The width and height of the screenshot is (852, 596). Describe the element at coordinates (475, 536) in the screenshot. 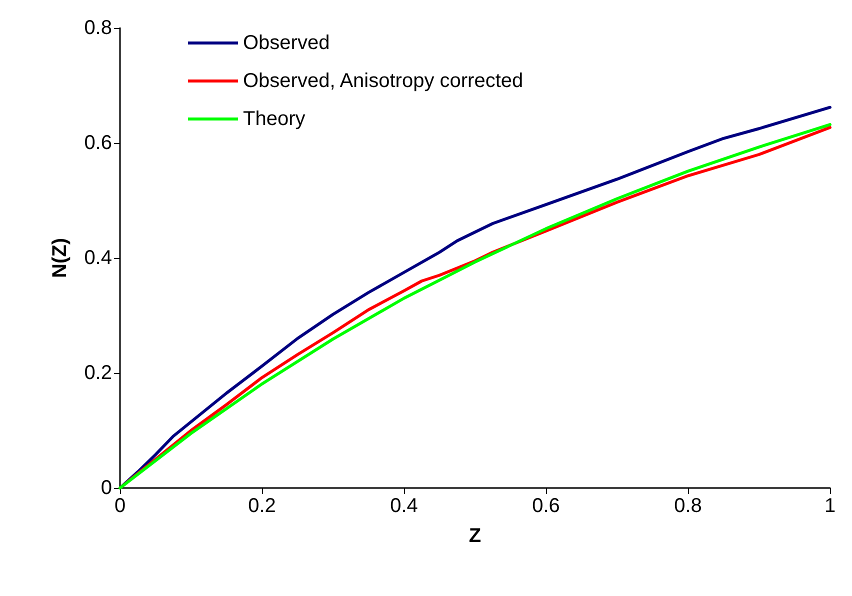

I see `x-axis-title: Z` at that location.